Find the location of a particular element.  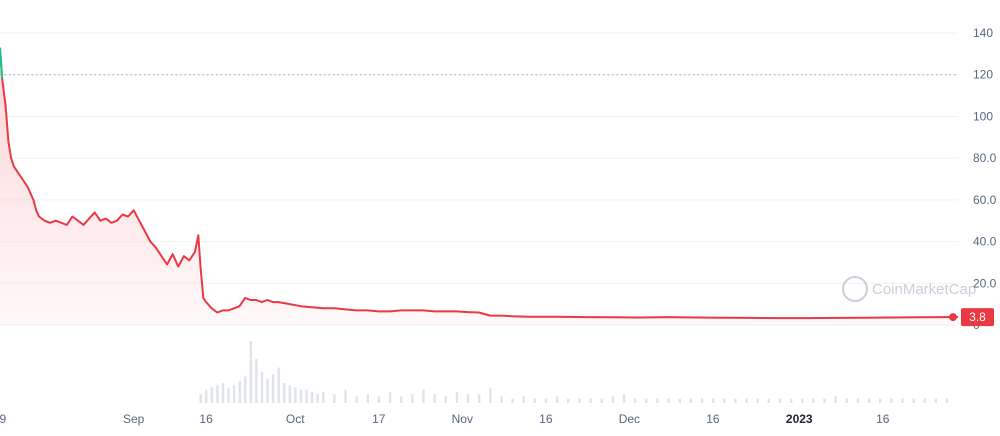

y-tick-label: 100 is located at coordinates (983, 116).